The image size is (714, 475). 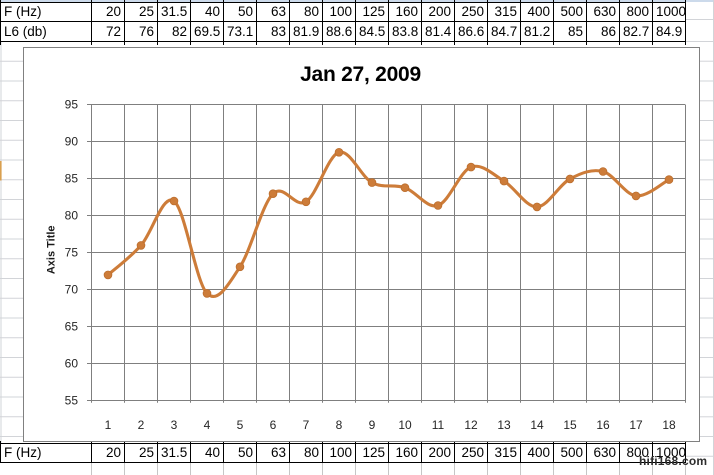 What do you see at coordinates (570, 425) in the screenshot?
I see `svg-text: 15` at bounding box center [570, 425].